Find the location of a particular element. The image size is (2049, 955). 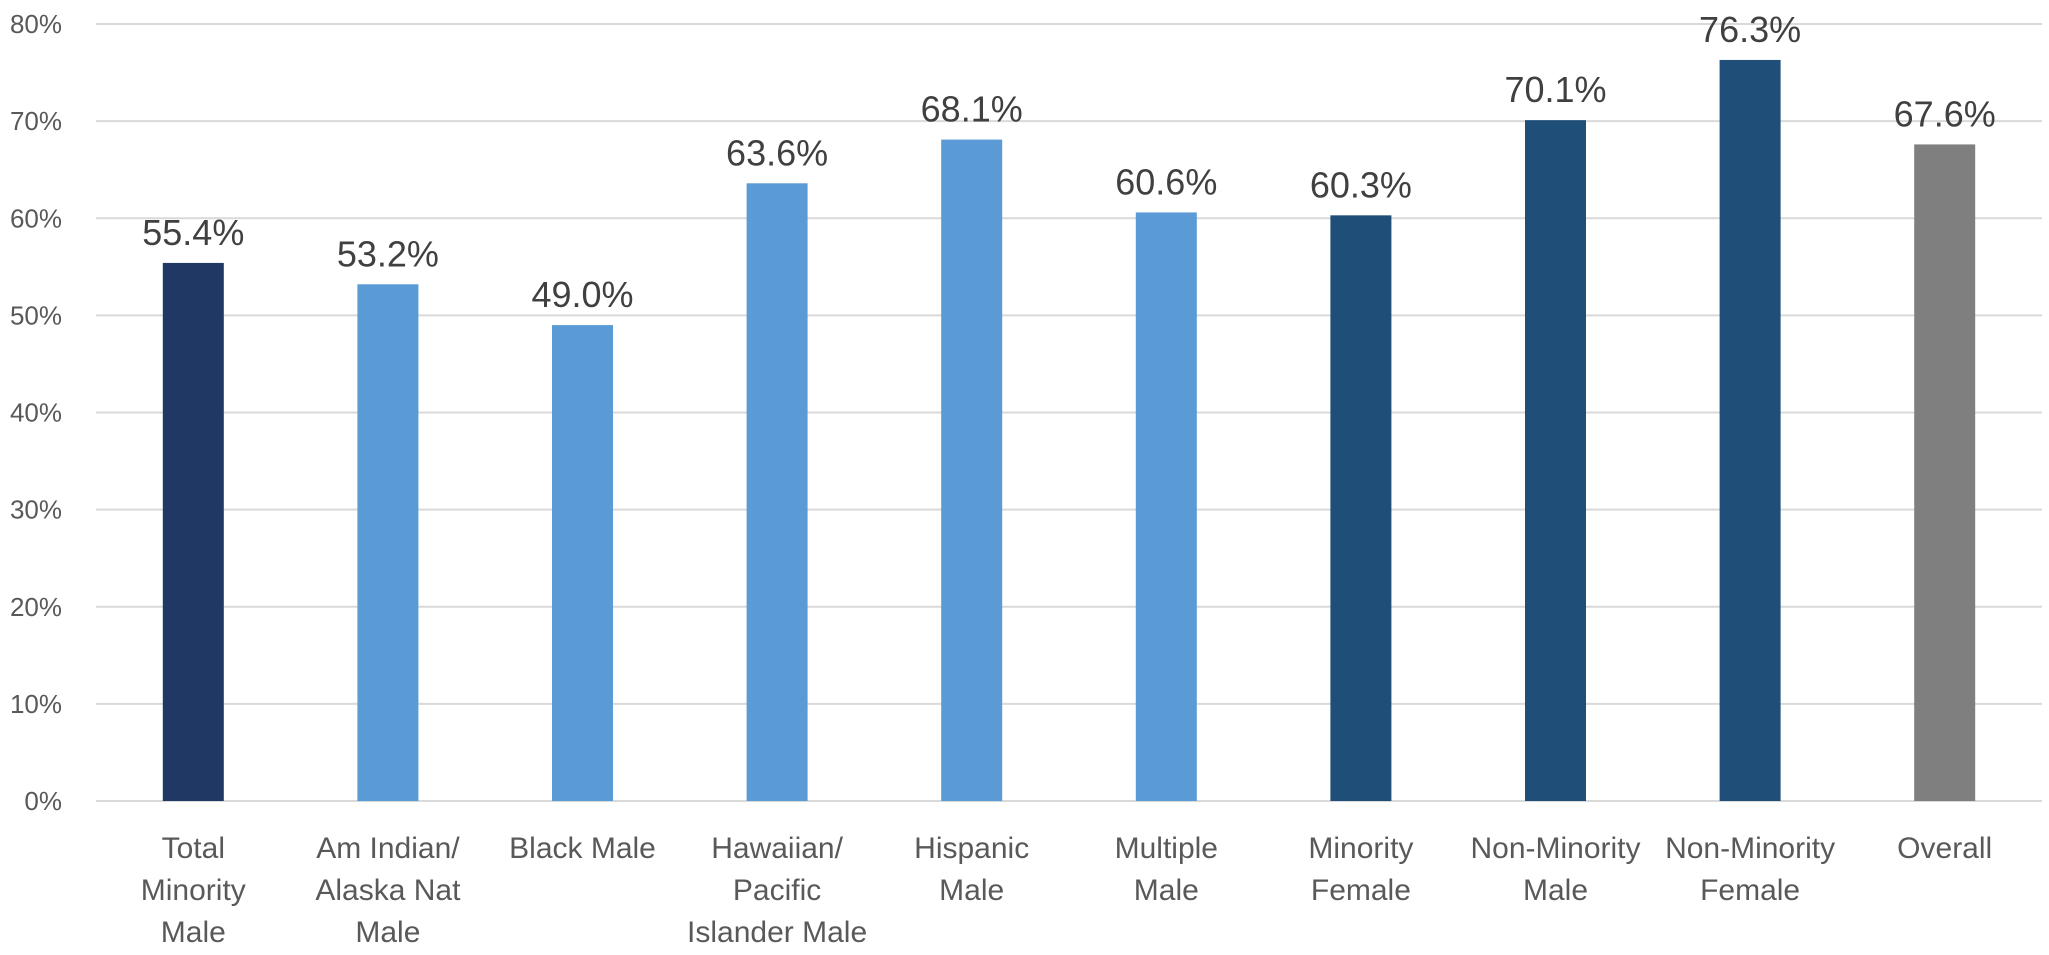

x-tick-label: Overall is located at coordinates (1944, 848).